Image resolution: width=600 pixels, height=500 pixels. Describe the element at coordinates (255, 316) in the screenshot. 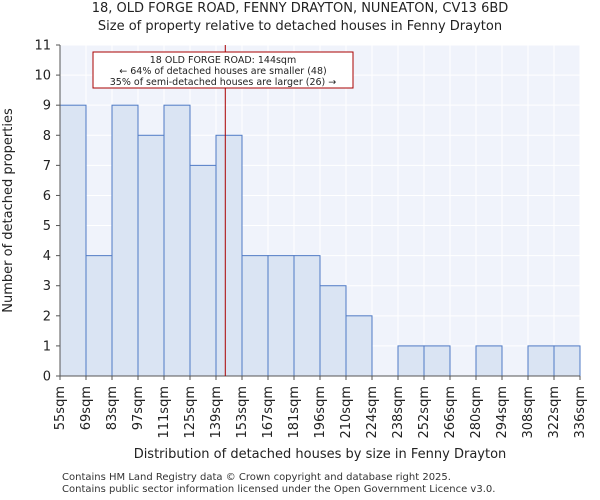

I see `bar-153sqm` at that location.